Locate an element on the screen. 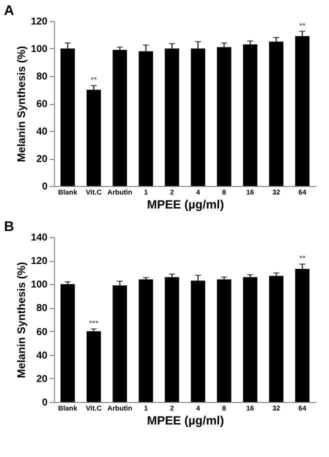 This screenshot has height=457, width=329. annotation: *** is located at coordinates (93, 323).